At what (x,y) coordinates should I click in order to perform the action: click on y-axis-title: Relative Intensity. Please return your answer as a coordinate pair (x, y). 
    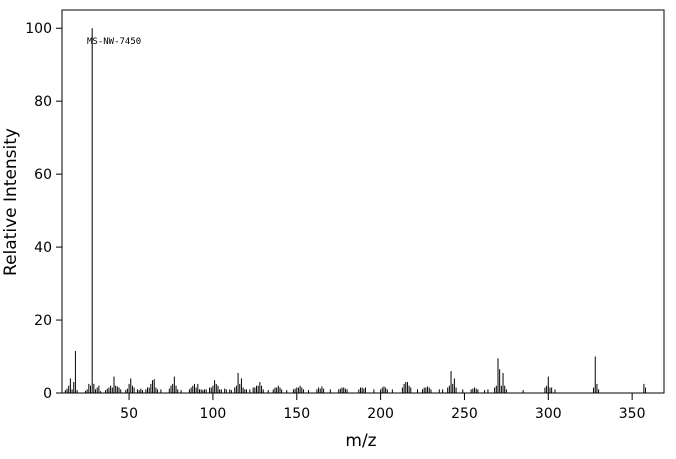
    Looking at the image, I should click on (11, 202).